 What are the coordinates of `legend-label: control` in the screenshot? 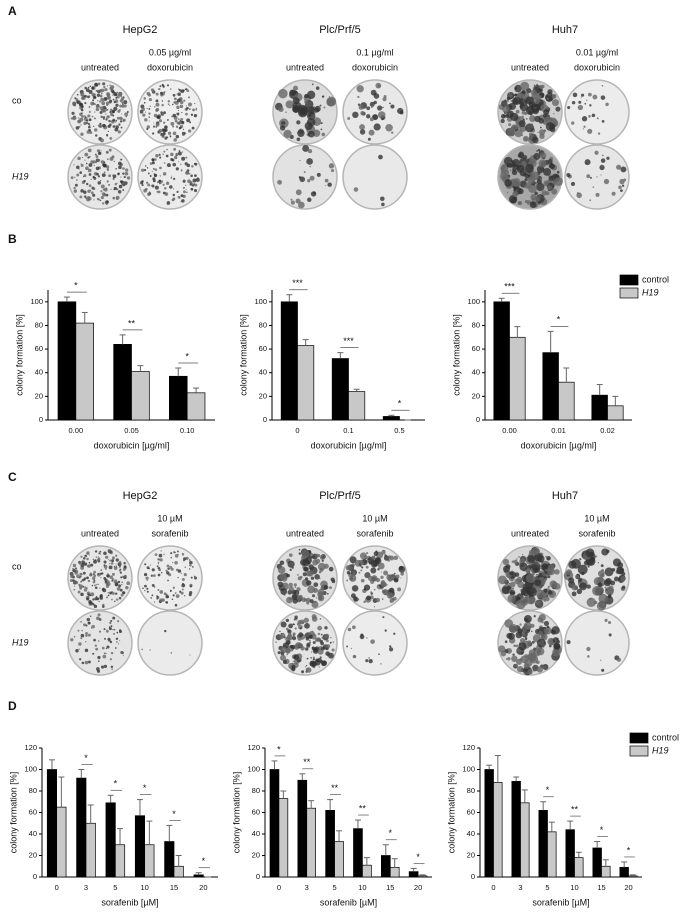 It's located at (655, 279).